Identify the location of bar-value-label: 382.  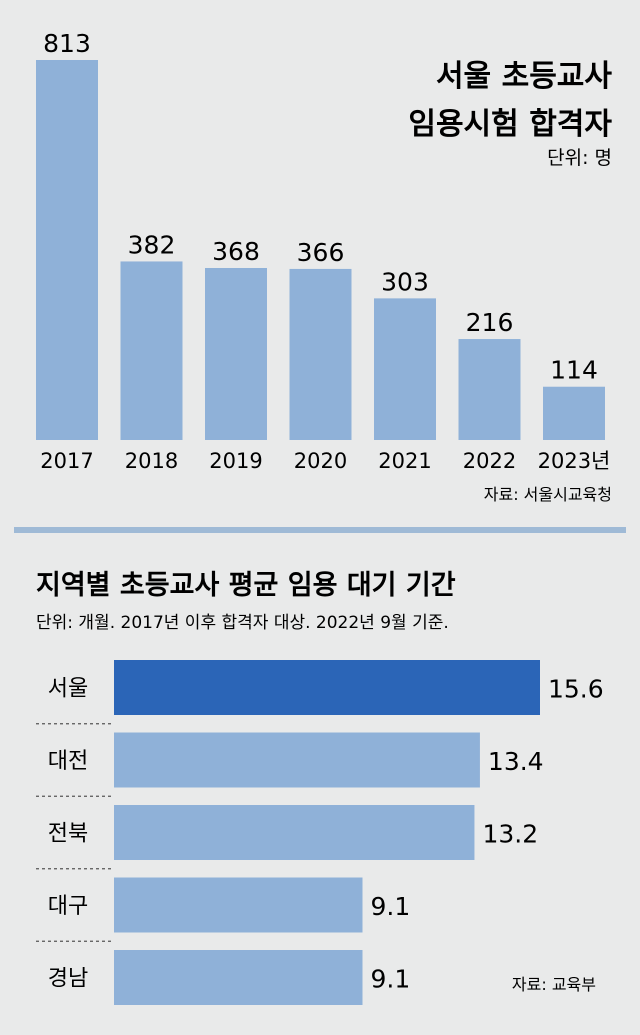
(152, 244).